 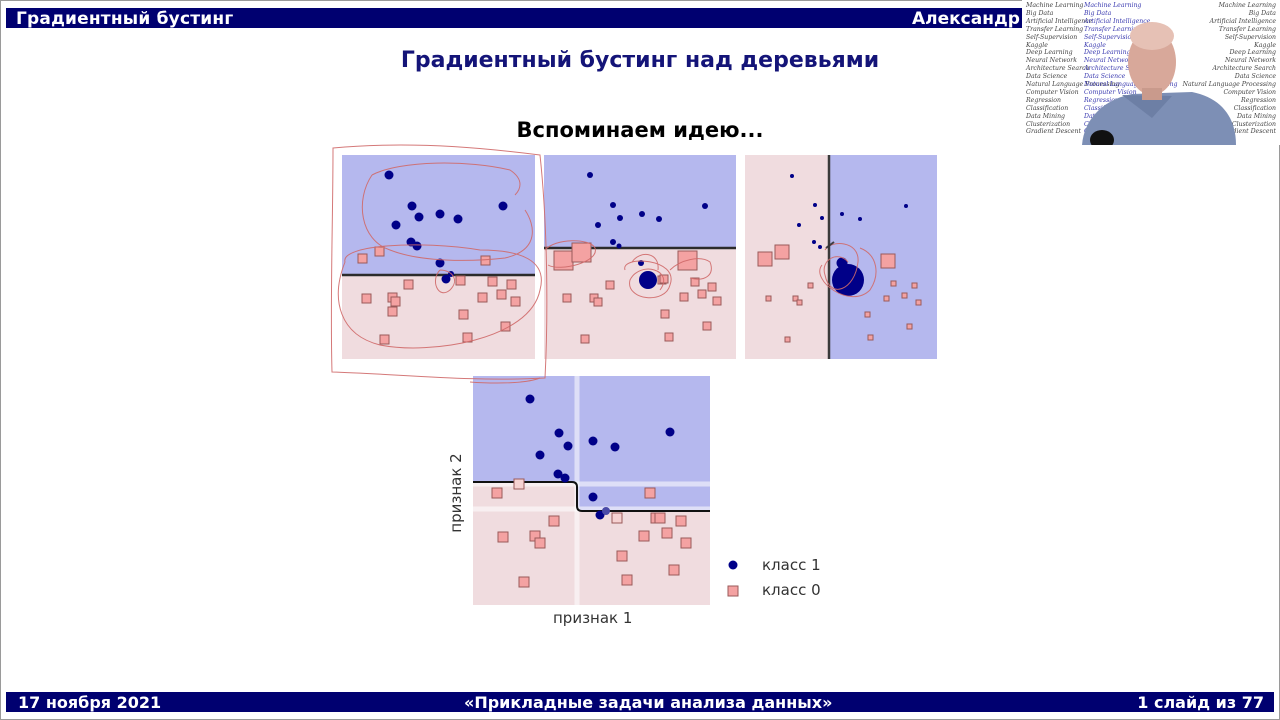 I want to click on legend-class1-marker, so click(x=733, y=565).